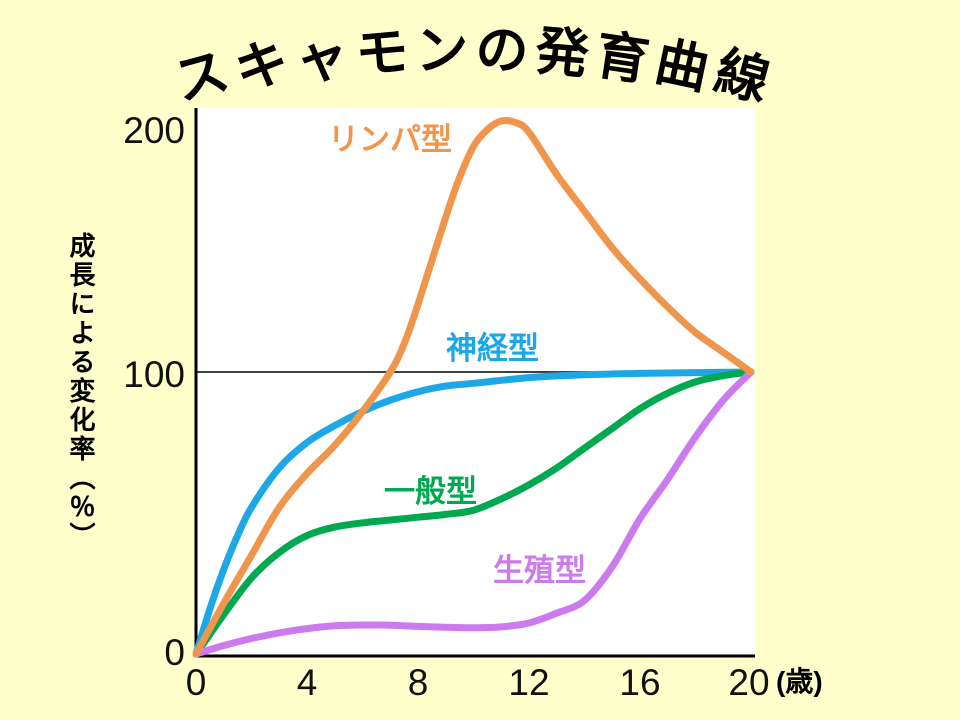 The image size is (960, 720). Describe the element at coordinates (154, 374) in the screenshot. I see `y-tick-100: 100` at that location.